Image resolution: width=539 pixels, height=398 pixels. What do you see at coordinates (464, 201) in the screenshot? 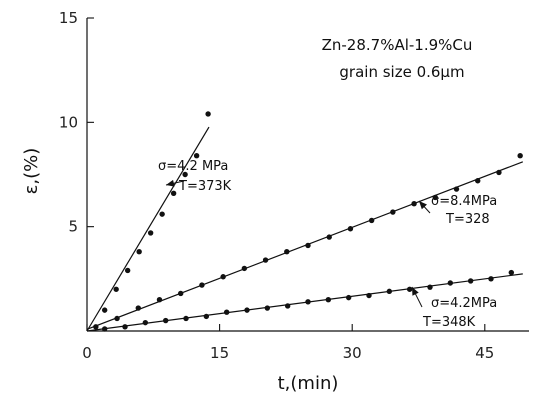
I see `annotation-328-stress: σ=8.4MPa` at bounding box center [464, 201].